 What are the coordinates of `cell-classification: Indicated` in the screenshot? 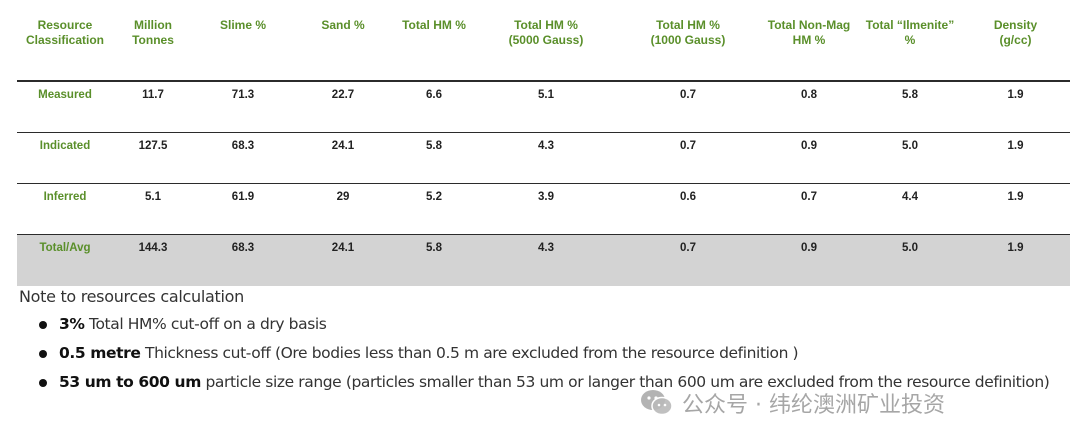 It's located at (65, 158).